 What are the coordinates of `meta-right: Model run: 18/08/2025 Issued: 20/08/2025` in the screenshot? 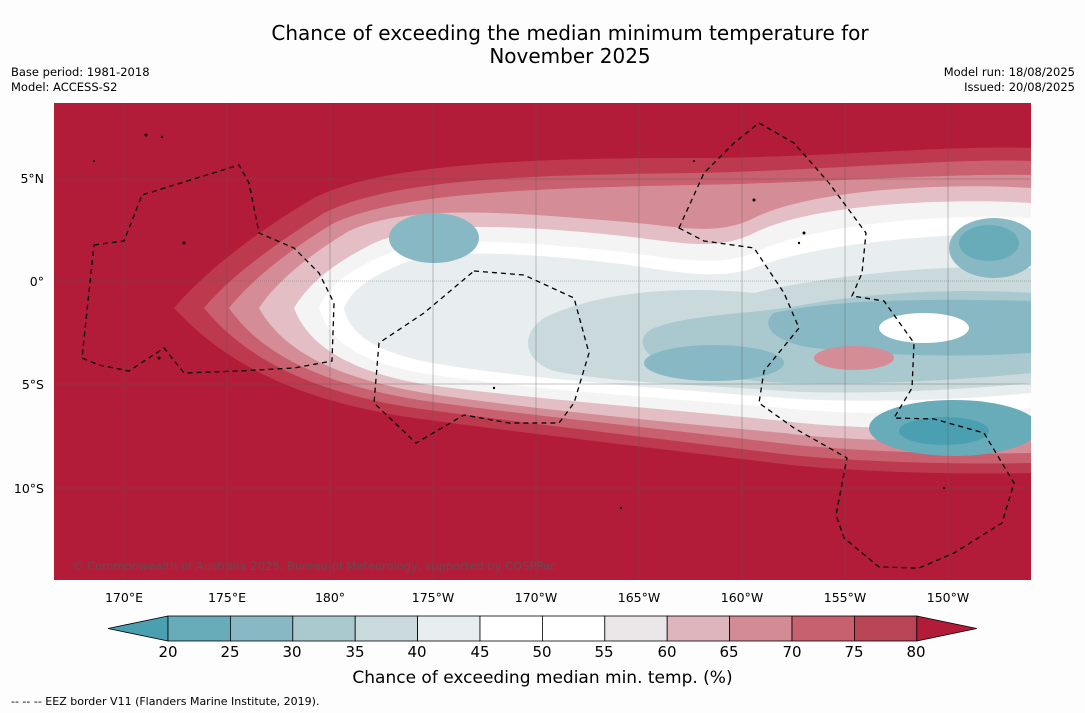 It's located at (1009, 80).